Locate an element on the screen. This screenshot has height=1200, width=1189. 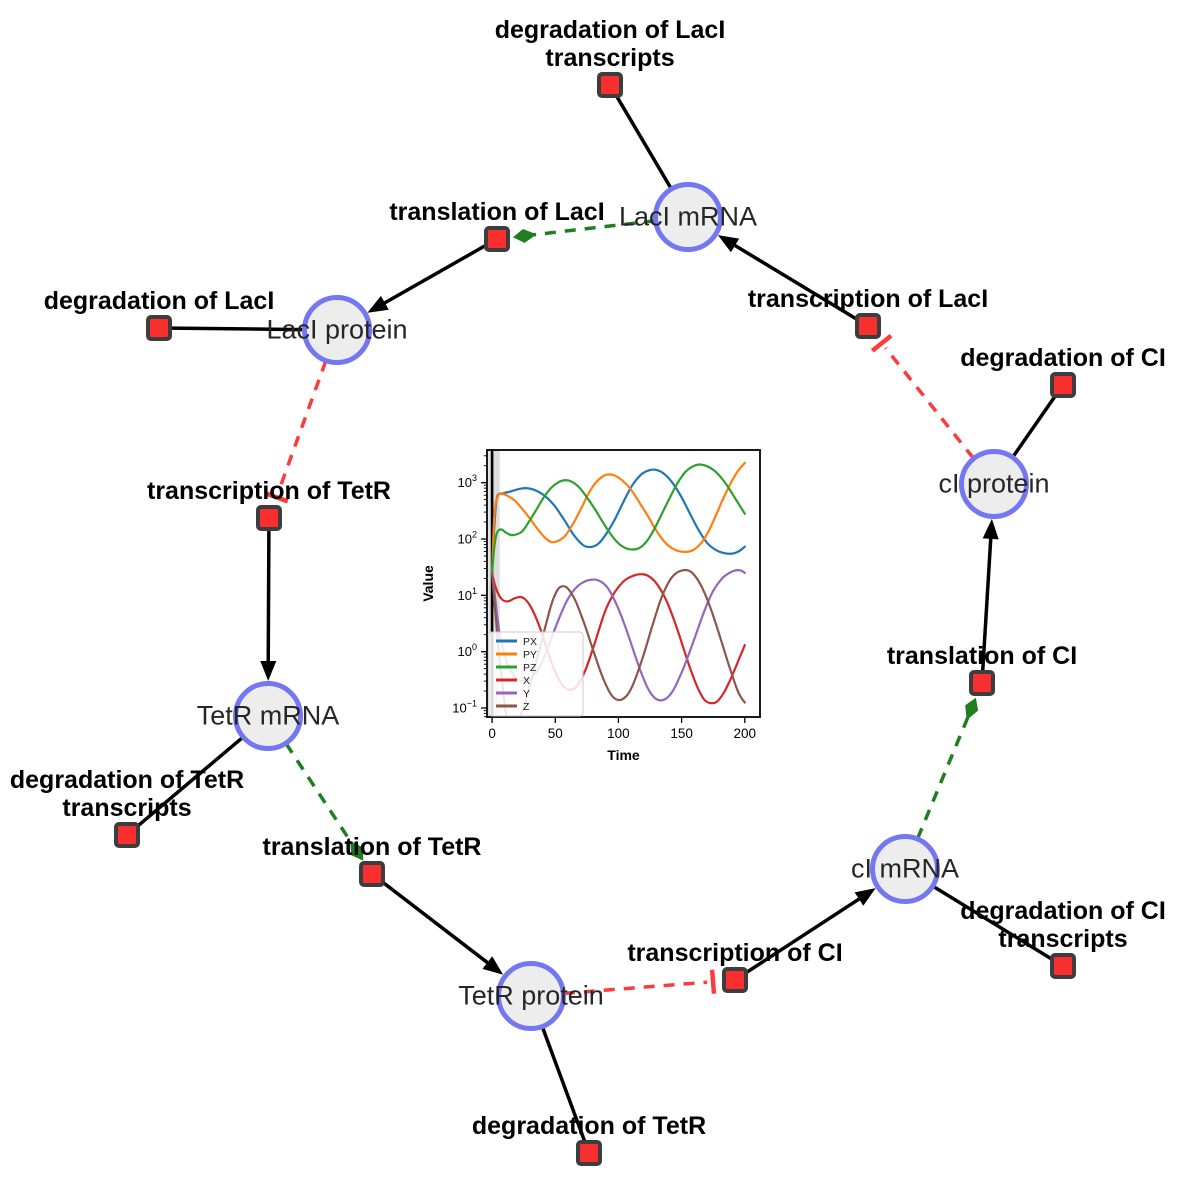
edge-lacI_protein-tx_tetR is located at coordinates (296, 432).